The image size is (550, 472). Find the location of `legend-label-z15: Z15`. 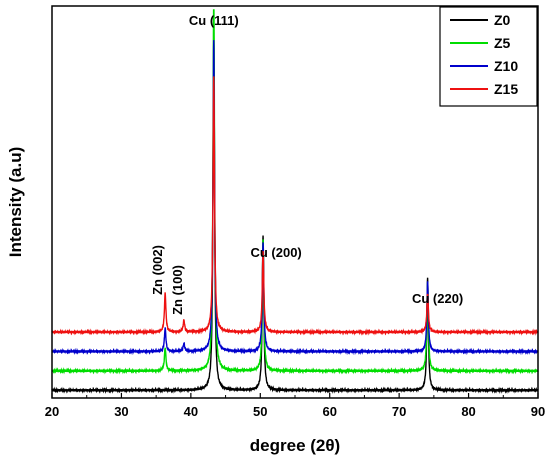

legend-label-z15: Z15 is located at coordinates (506, 89).